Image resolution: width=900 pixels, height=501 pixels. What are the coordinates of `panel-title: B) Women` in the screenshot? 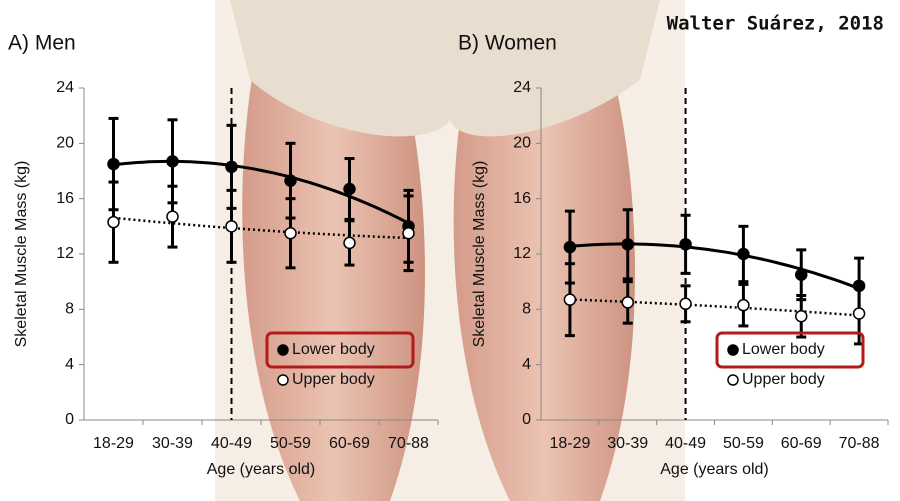 It's located at (507, 43).